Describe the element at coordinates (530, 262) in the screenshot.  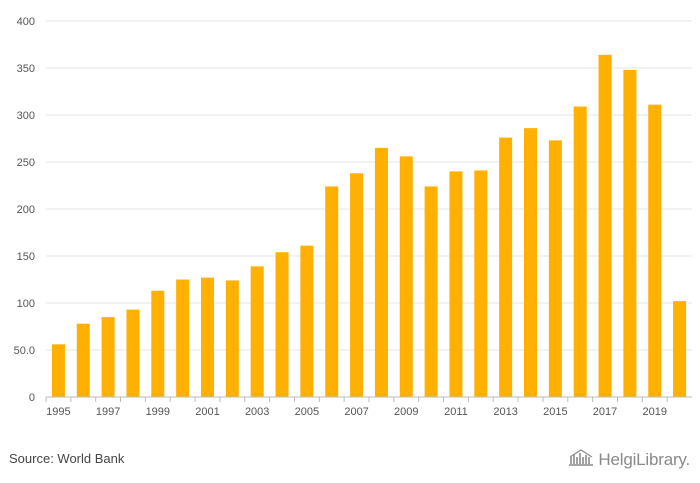
I see `bar-2014` at that location.